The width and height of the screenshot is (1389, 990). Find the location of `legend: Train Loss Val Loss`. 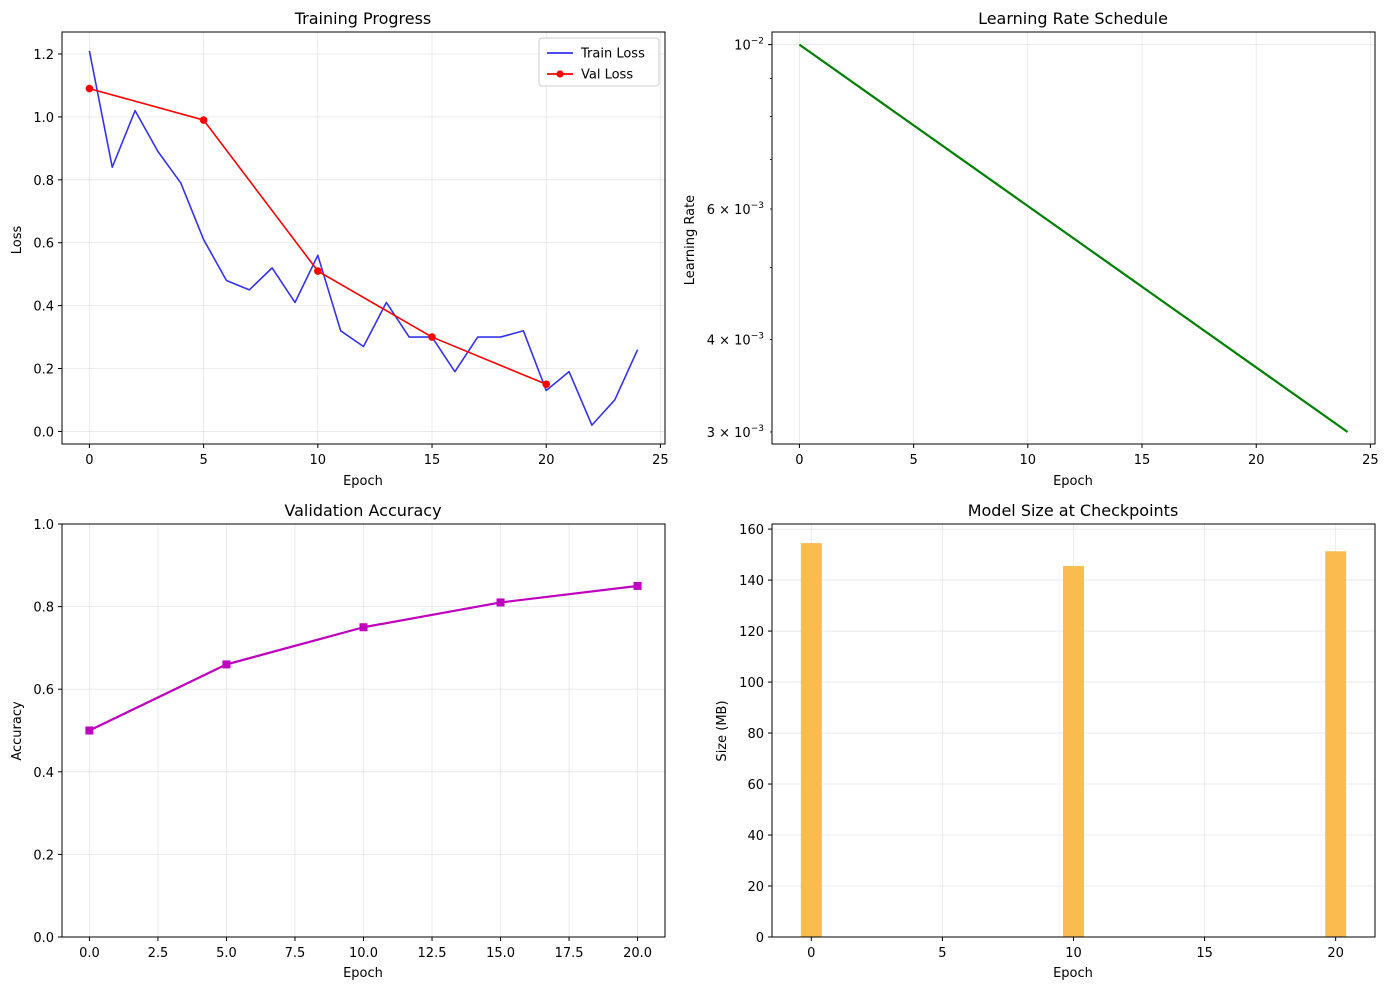

legend: Train Loss Val Loss is located at coordinates (599, 62).